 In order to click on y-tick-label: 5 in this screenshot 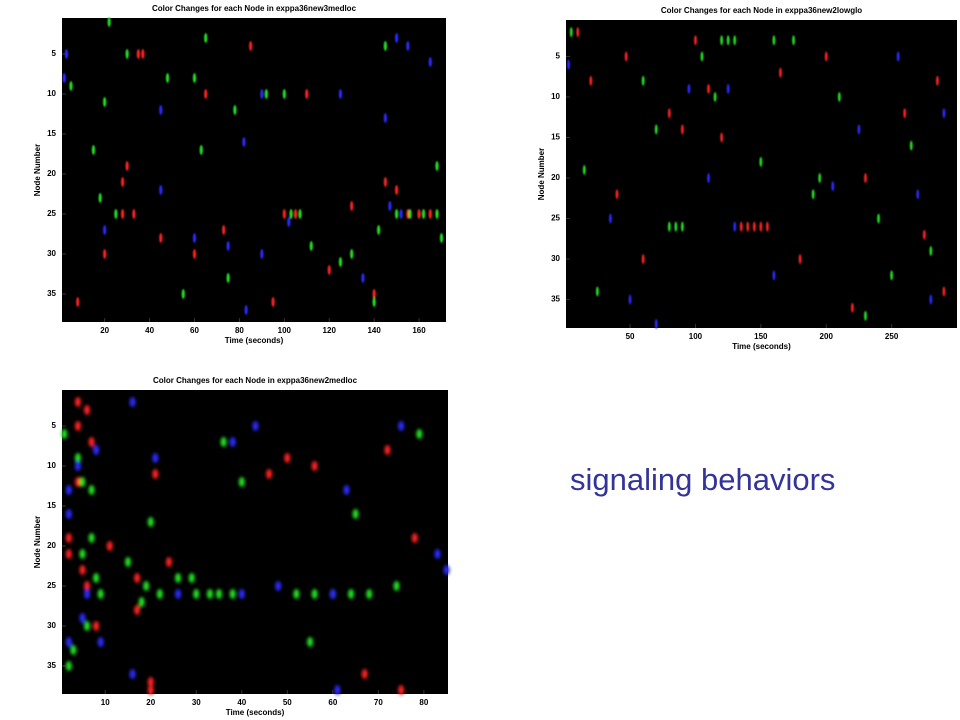, I will do `click(558, 56)`.